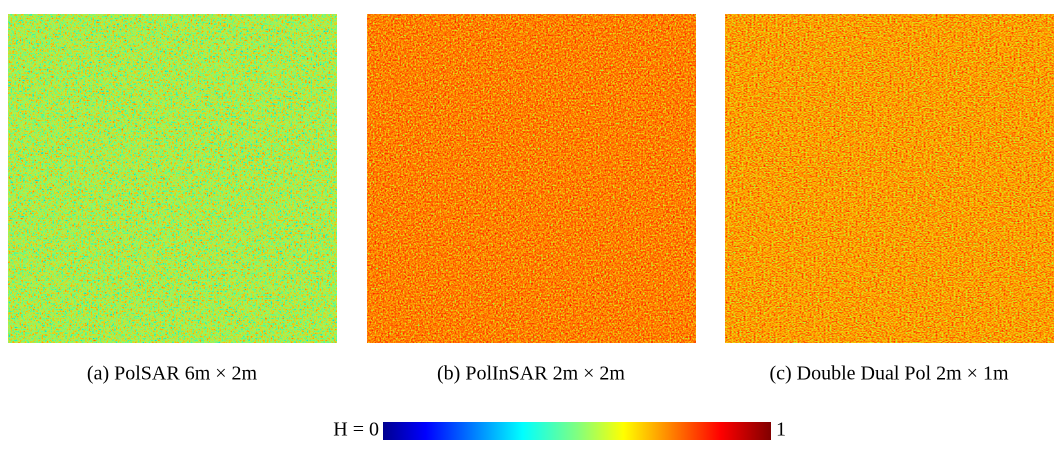 The image size is (1055, 458). Describe the element at coordinates (356, 430) in the screenshot. I see `colorbar-min-label: H = 0` at that location.